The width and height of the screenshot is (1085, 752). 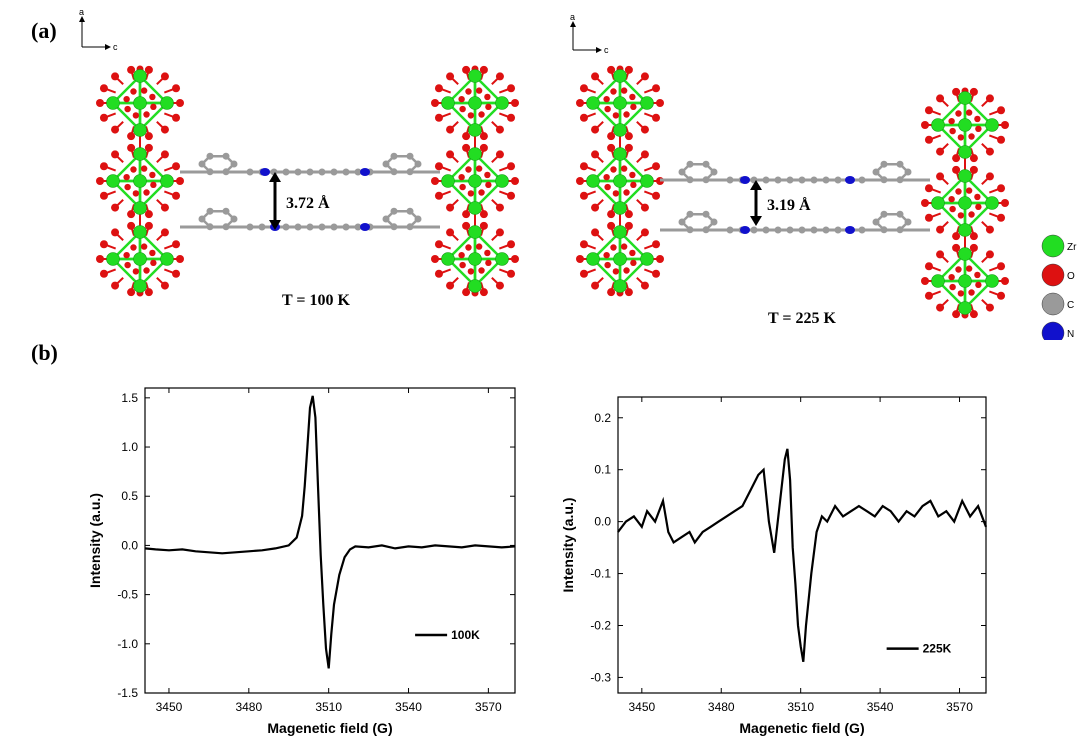 What do you see at coordinates (555, 193) in the screenshot?
I see `organic-linkers` at bounding box center [555, 193].